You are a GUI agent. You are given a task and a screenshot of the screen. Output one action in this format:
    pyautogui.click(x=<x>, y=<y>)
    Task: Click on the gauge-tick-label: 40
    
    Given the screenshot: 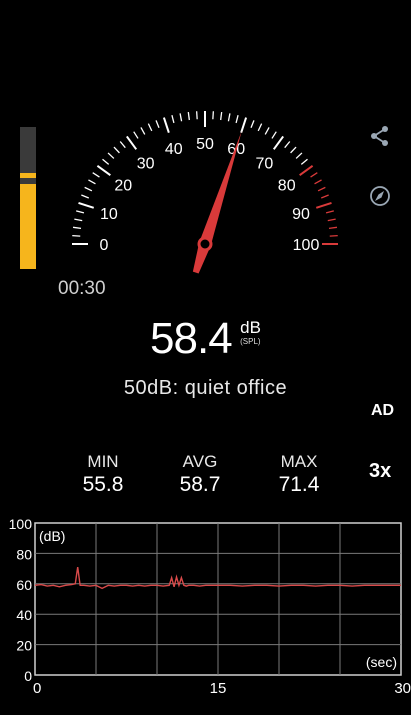 What is the action you would take?
    pyautogui.click(x=174, y=149)
    